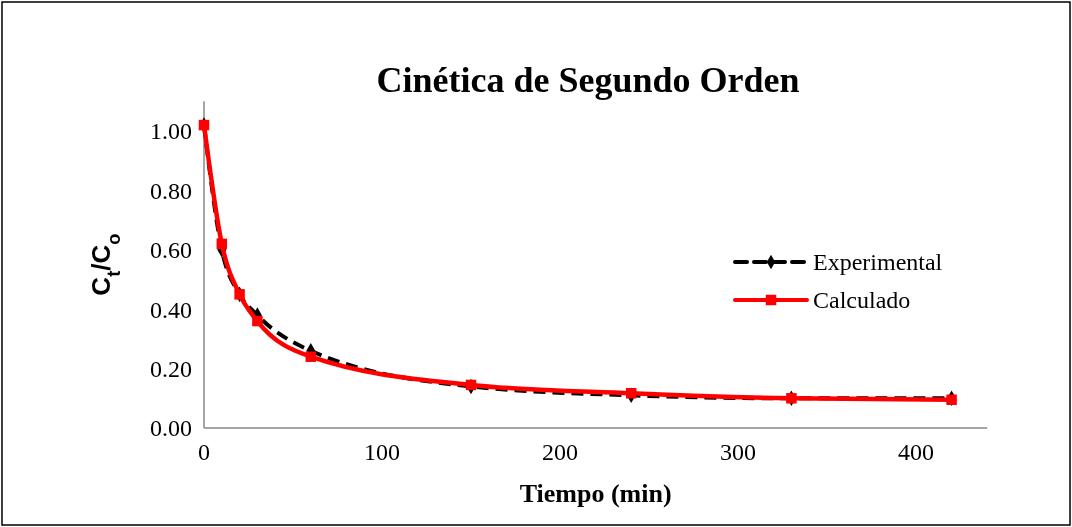 This screenshot has width=1072, height=527. I want to click on y-tick-label: 0.40, so click(171, 309).